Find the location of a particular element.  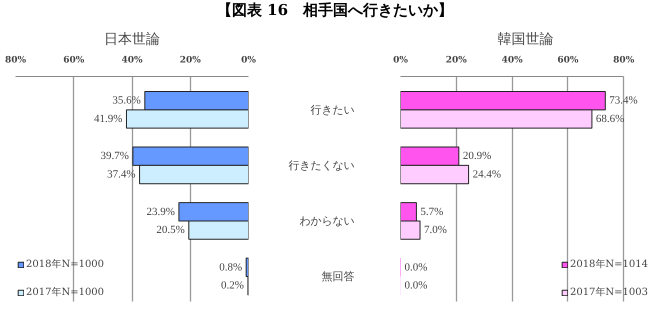

data-label: 0.2% is located at coordinates (232, 286).